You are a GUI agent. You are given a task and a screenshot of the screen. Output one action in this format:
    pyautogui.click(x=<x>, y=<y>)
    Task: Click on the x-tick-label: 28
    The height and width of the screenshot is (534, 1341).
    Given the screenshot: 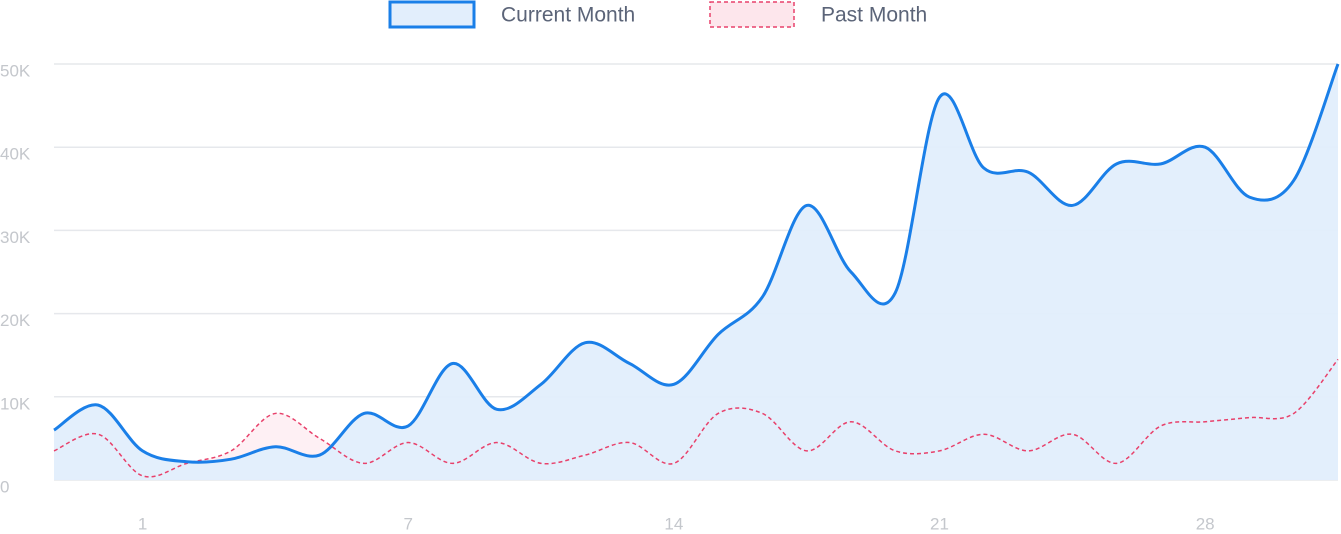 What is the action you would take?
    pyautogui.click(x=1205, y=523)
    